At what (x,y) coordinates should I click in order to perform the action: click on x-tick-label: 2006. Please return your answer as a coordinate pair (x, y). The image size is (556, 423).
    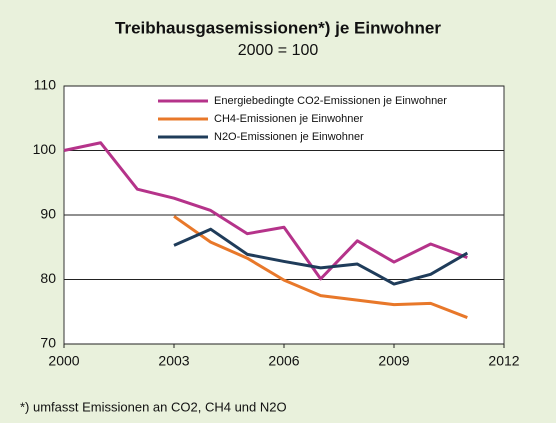
    Looking at the image, I should click on (283, 361).